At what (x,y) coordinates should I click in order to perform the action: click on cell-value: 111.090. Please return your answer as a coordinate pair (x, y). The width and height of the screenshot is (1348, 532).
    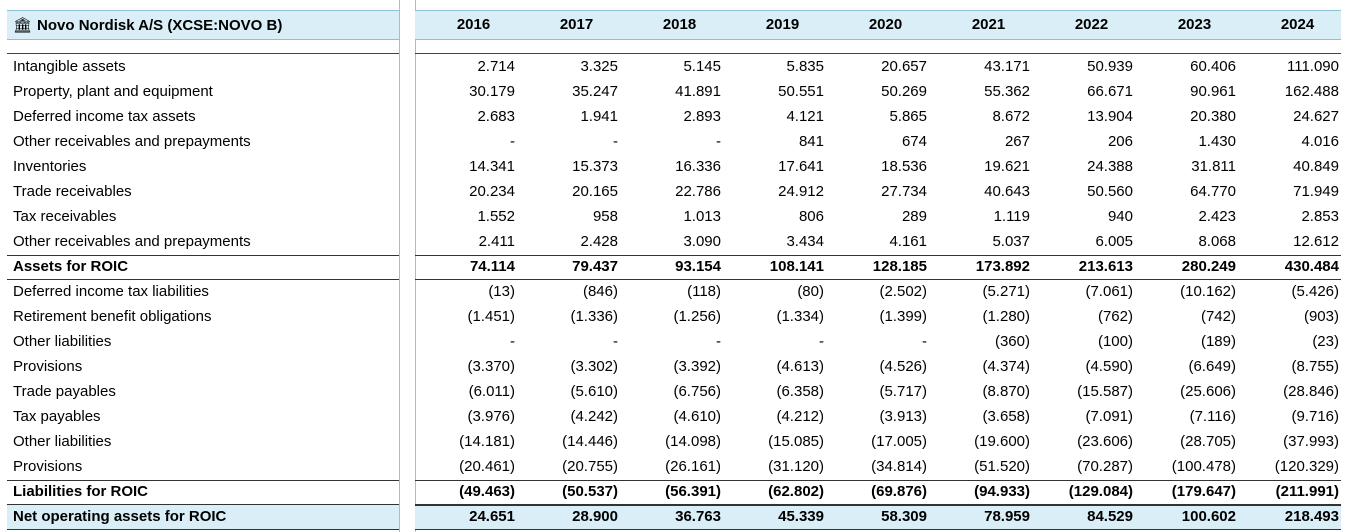
    Looking at the image, I should click on (1313, 66).